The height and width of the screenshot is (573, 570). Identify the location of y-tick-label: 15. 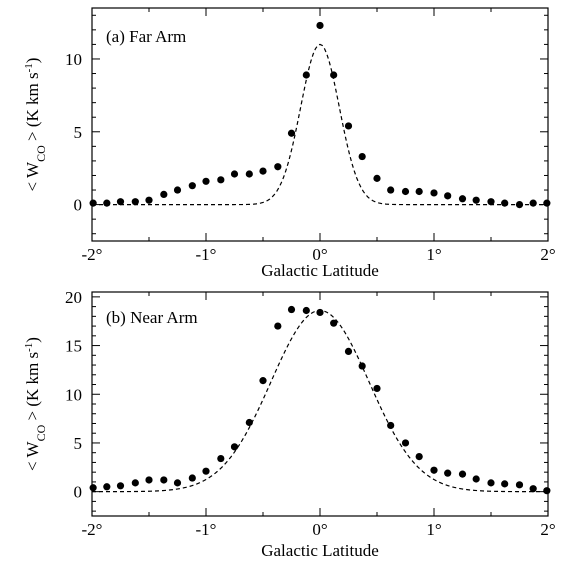
(73, 346).